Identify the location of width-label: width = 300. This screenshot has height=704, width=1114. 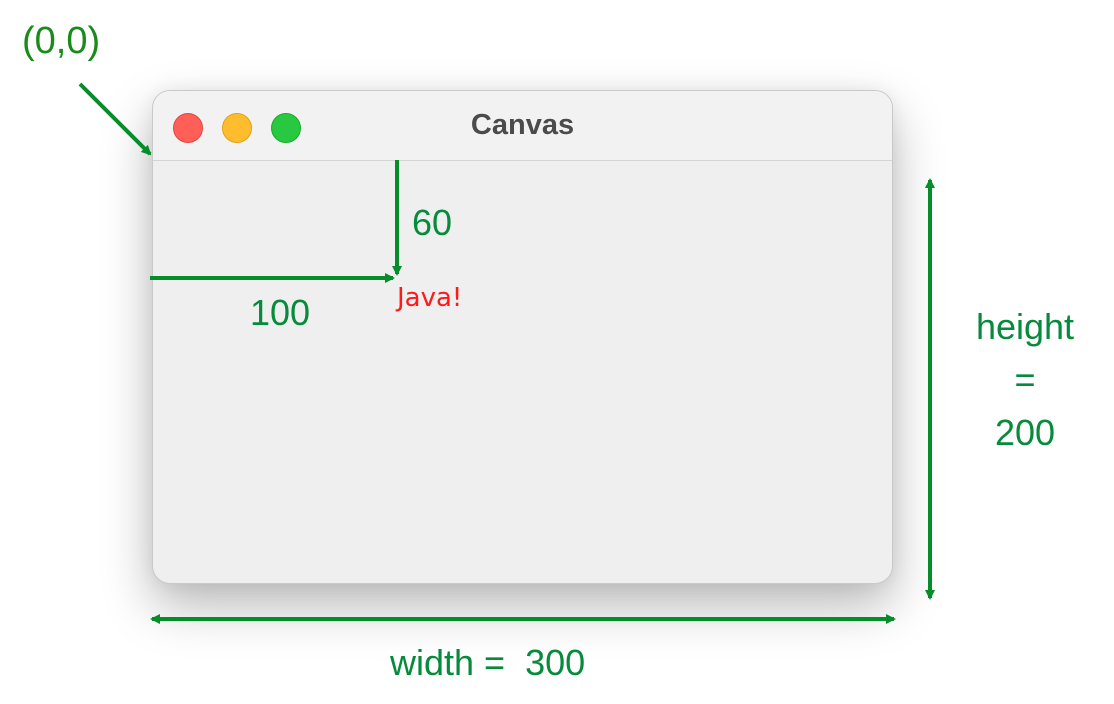
(488, 662).